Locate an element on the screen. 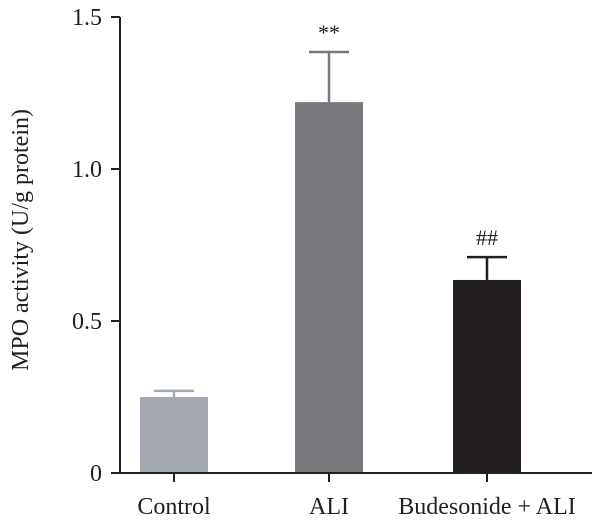 This screenshot has width=600, height=528. significance-label: ## is located at coordinates (487, 237).